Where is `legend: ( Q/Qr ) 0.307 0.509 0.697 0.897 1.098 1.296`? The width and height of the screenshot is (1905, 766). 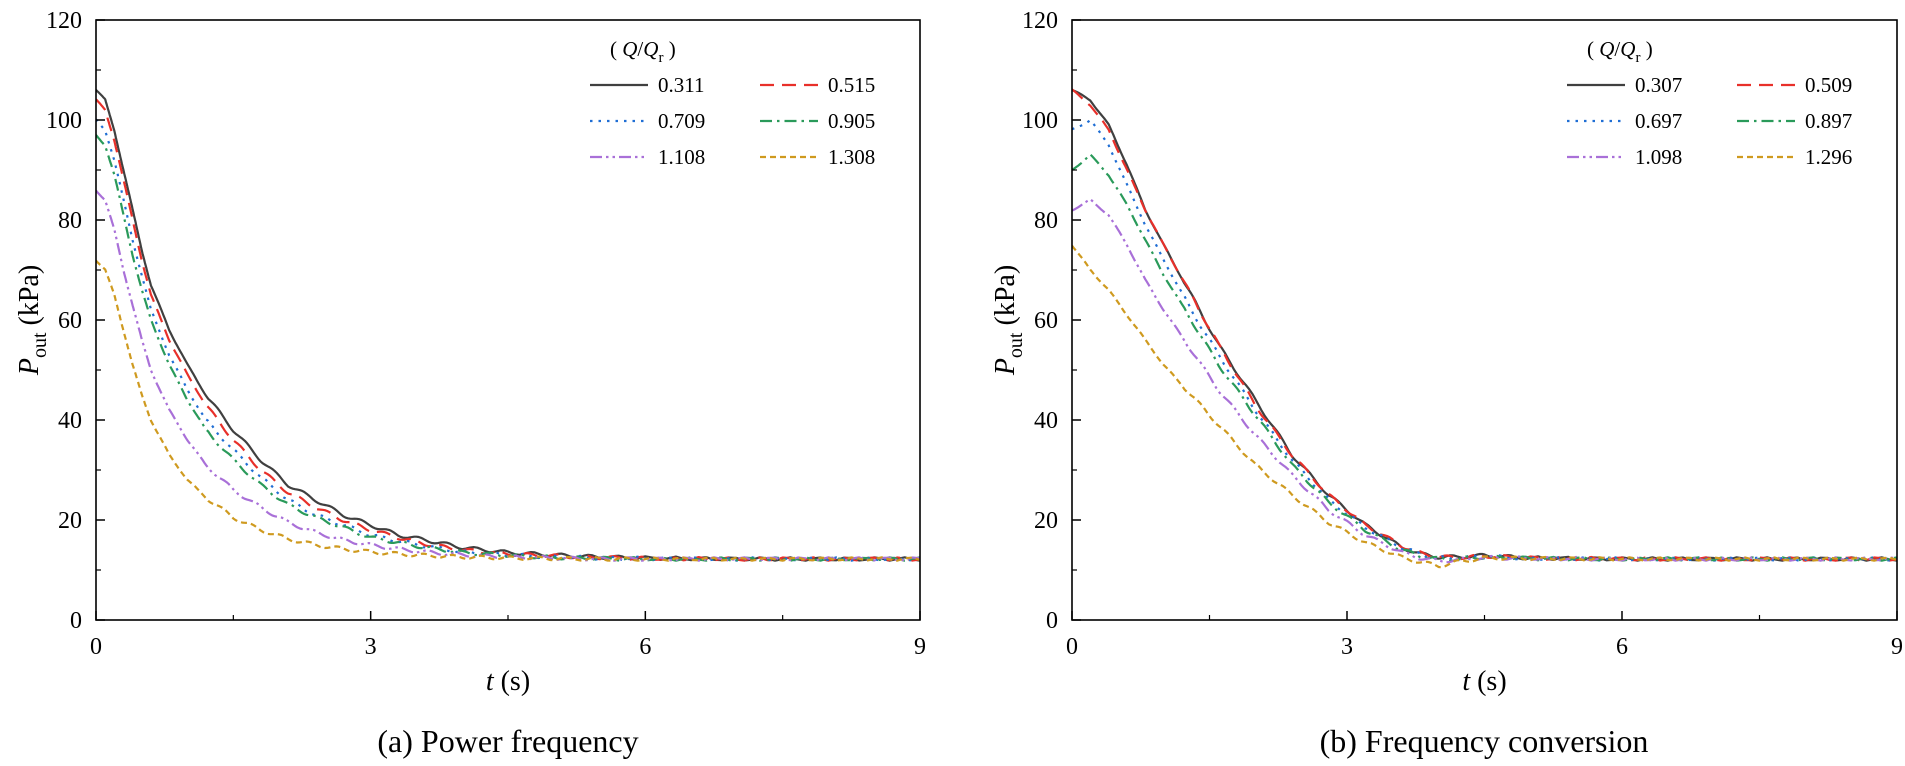
legend: ( Q/Qr ) 0.307 0.509 0.697 0.897 1.098 1.296 is located at coordinates (1709, 103).